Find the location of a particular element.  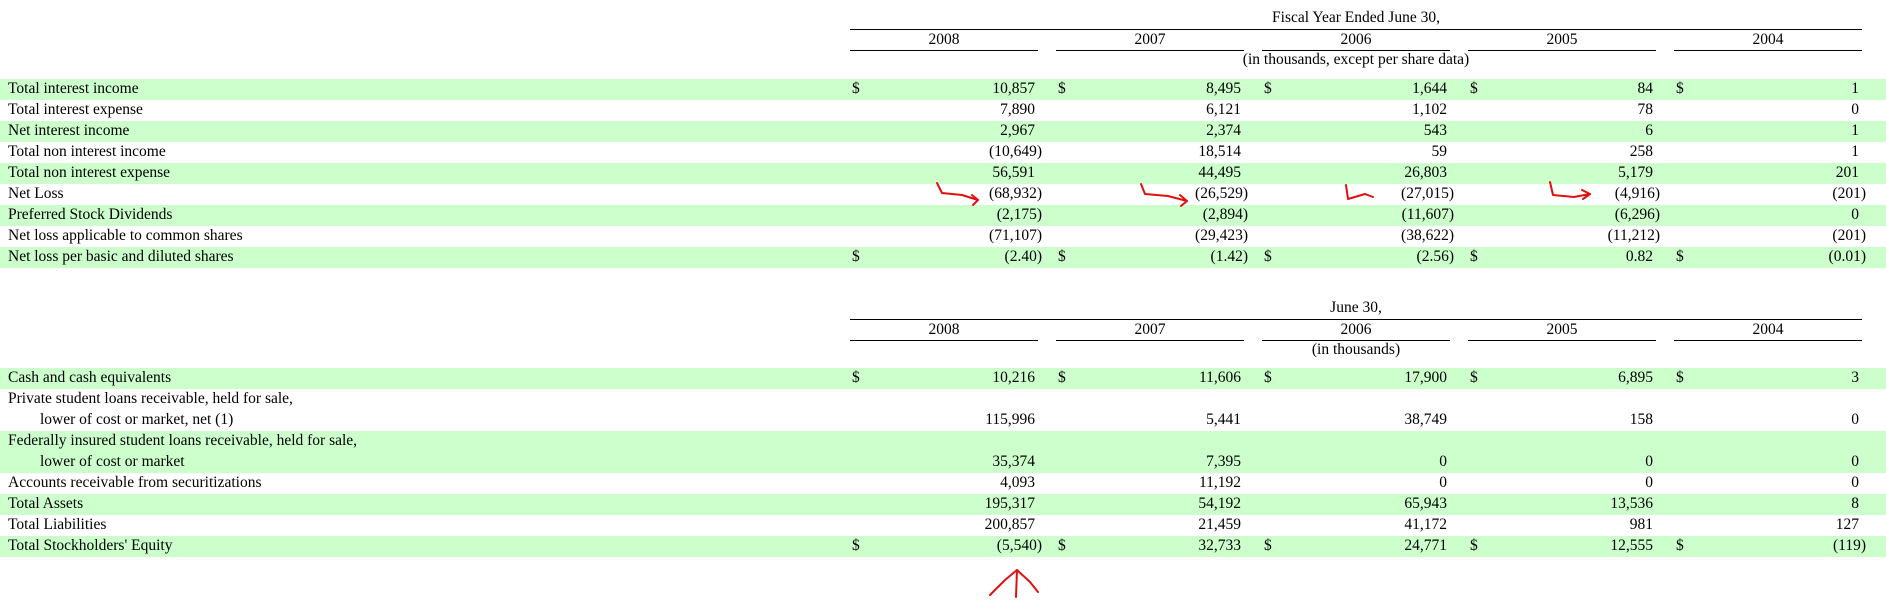

table2-cell: 17,900 is located at coordinates (1425, 377).